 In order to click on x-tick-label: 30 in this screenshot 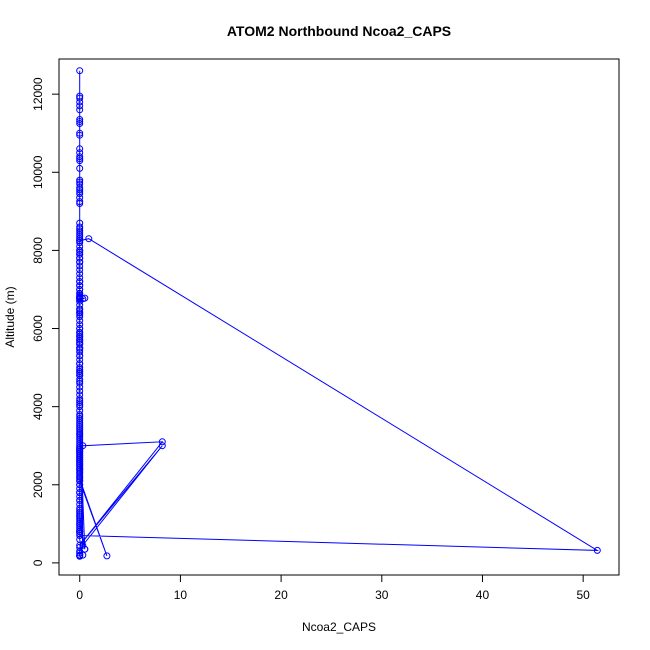, I will do `click(382, 595)`.